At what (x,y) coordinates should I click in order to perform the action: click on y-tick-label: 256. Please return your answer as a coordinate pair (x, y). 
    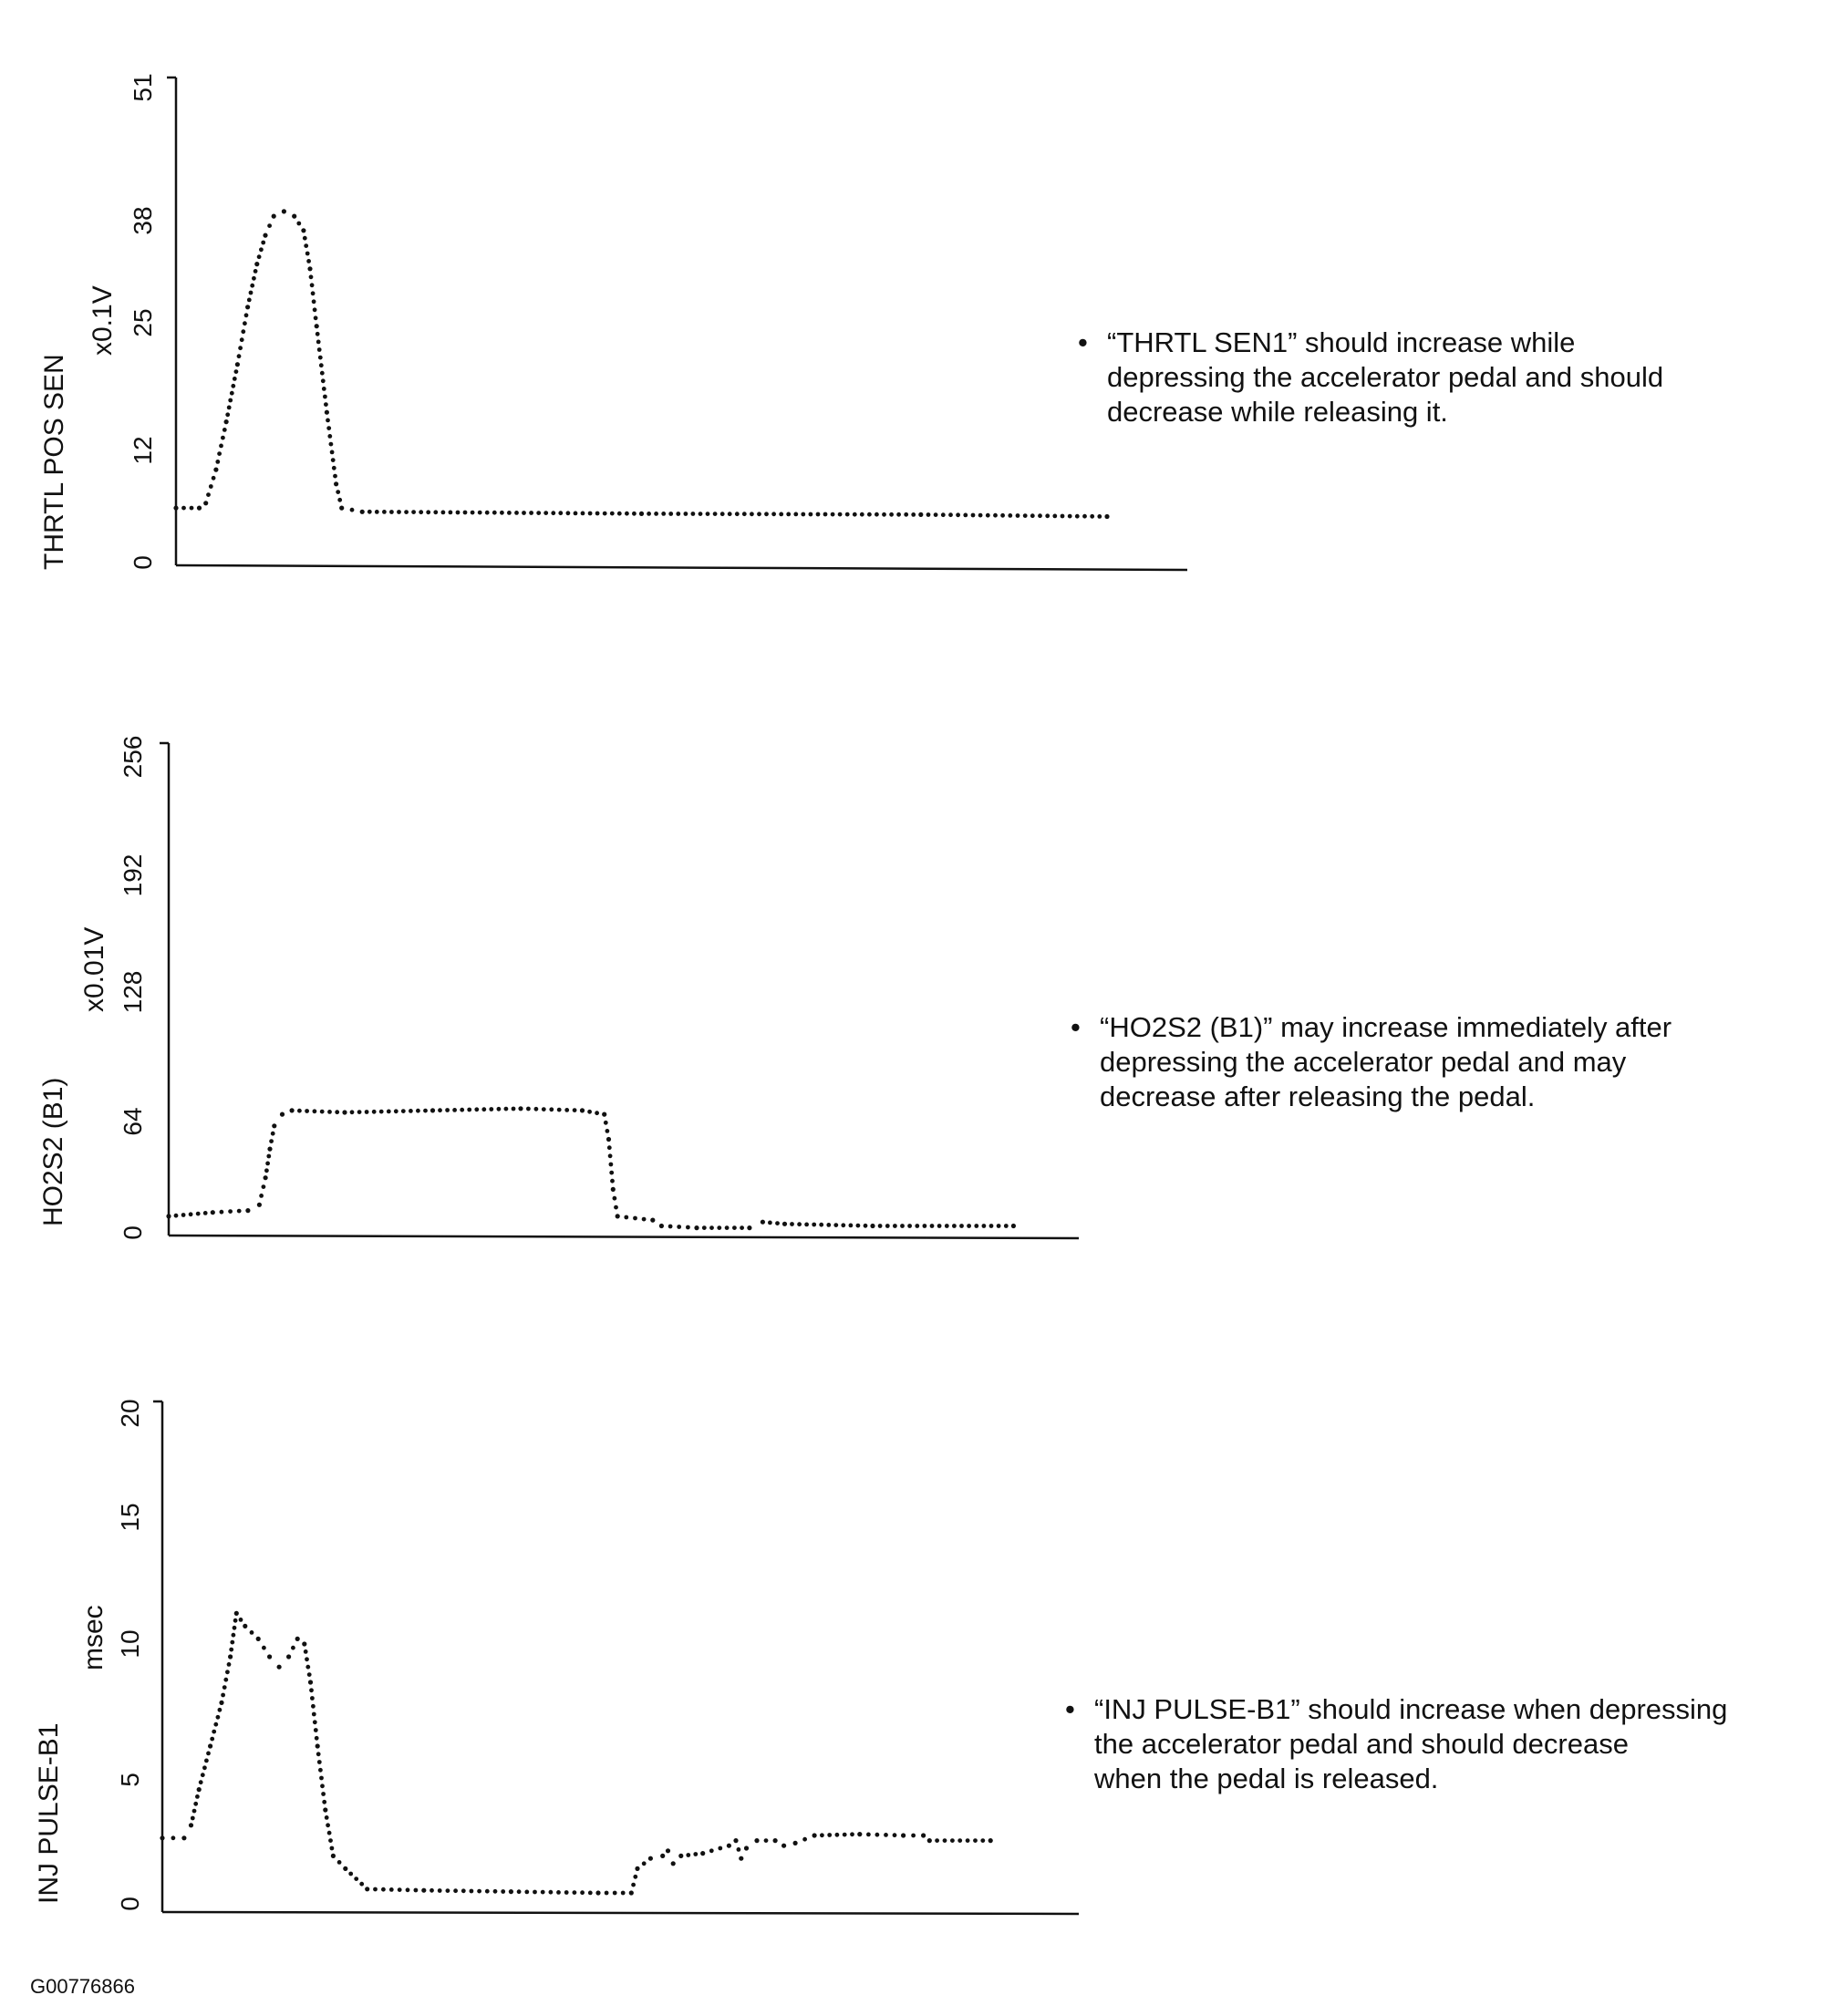
    Looking at the image, I should click on (133, 757).